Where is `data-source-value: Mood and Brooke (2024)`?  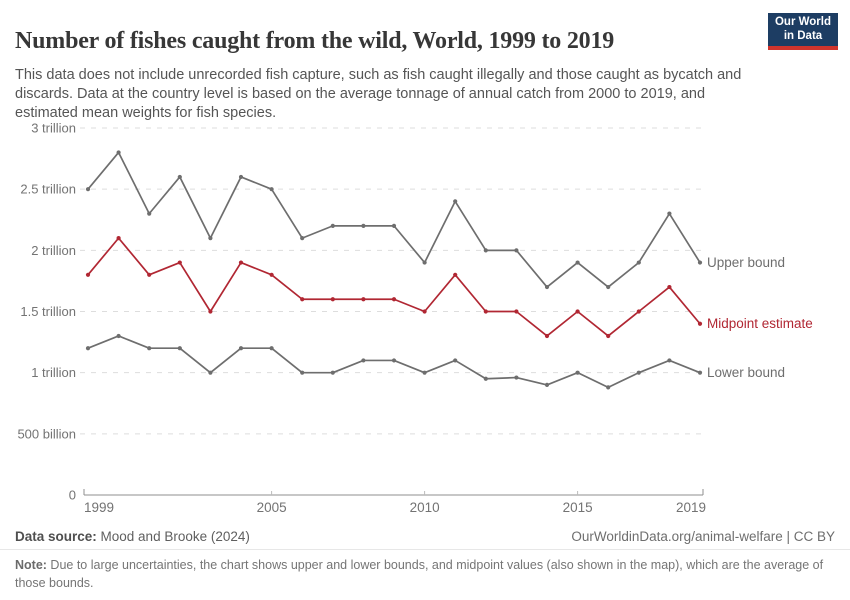
data-source-value: Mood and Brooke (2024) is located at coordinates (173, 536).